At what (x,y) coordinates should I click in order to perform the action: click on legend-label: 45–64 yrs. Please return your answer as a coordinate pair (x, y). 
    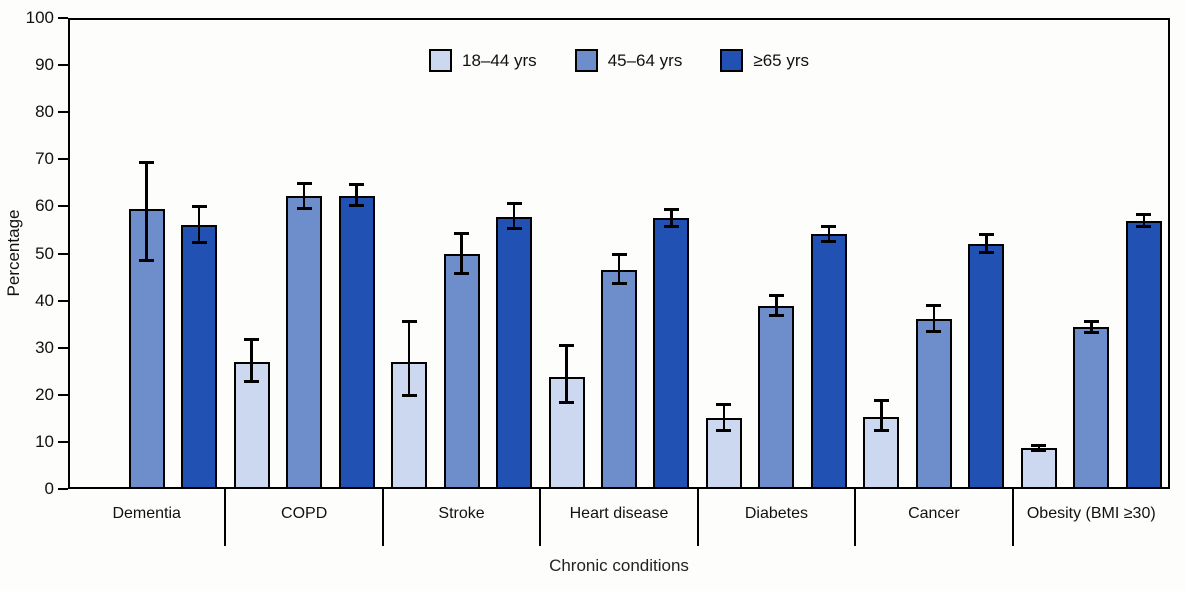
    Looking at the image, I should click on (645, 60).